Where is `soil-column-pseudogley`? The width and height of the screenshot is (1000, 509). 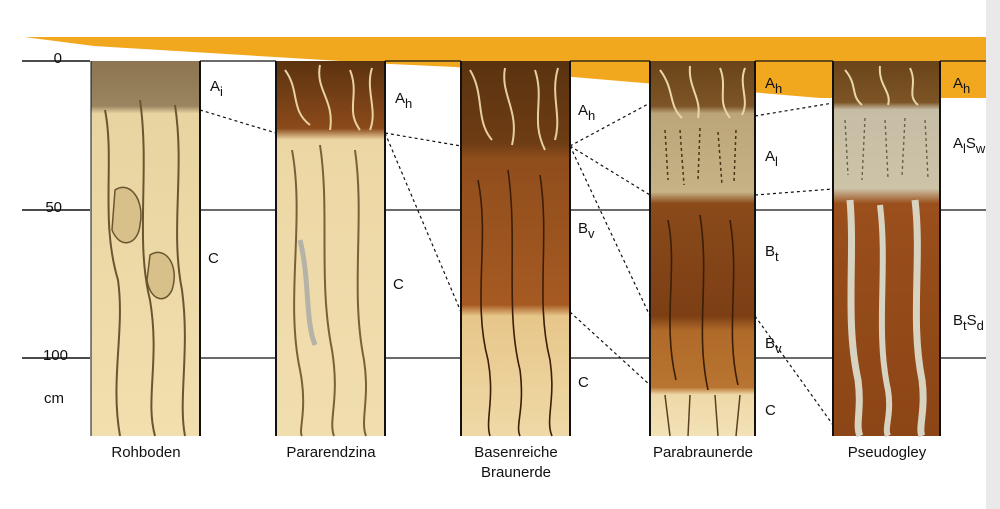 soil-column-pseudogley is located at coordinates (886, 249).